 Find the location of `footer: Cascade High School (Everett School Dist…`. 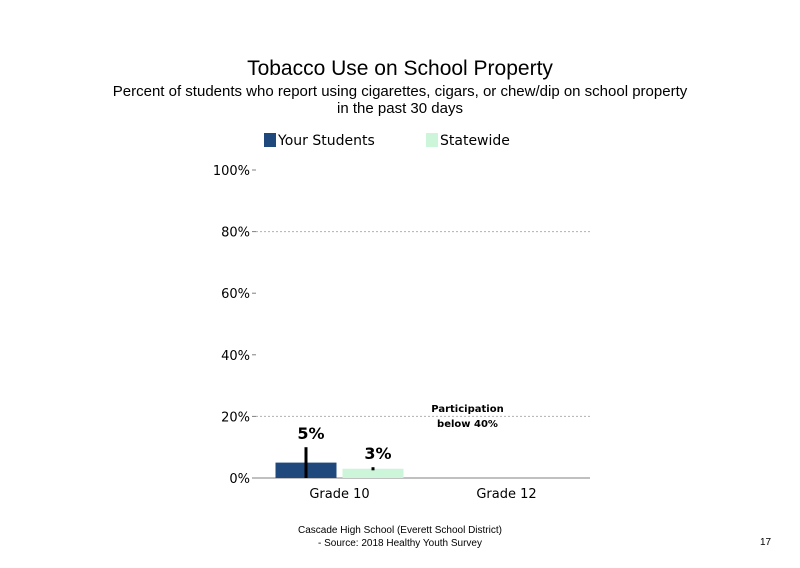

footer: Cascade High School (Everett School Dist… is located at coordinates (400, 537).